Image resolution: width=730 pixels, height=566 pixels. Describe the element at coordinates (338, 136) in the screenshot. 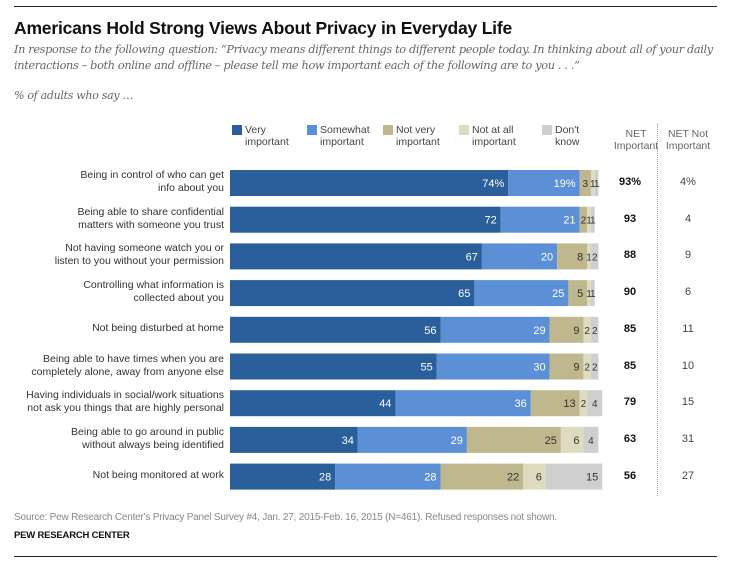

I see `legend-item-somewhat-important: Somewhat important` at that location.